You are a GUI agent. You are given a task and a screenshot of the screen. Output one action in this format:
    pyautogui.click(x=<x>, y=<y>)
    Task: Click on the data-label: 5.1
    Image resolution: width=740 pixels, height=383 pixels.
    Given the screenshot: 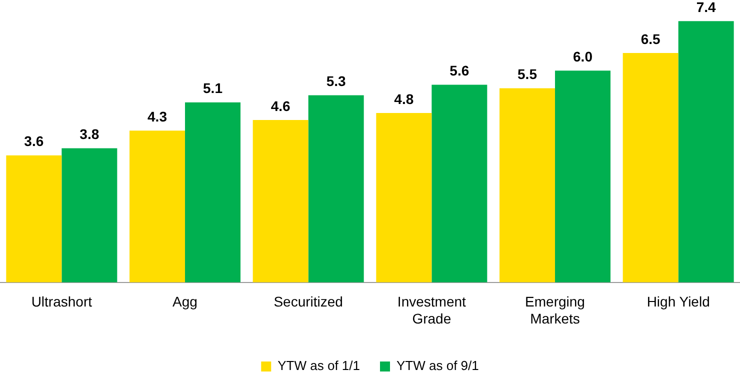 What is the action you would take?
    pyautogui.click(x=213, y=88)
    